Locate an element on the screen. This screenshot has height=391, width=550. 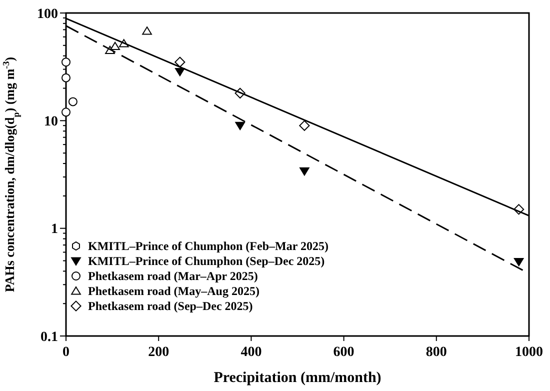
x-tick-label: 200 is located at coordinates (159, 352).